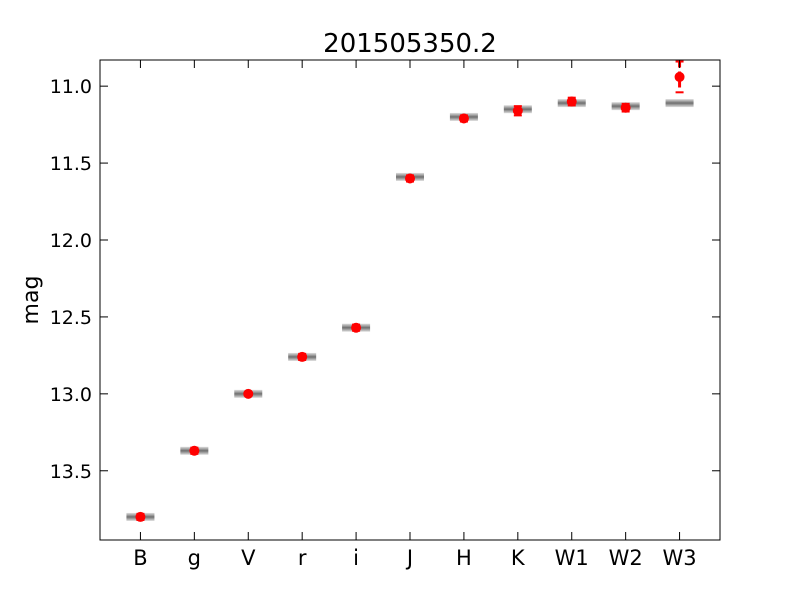 The height and width of the screenshot is (600, 800). Describe the element at coordinates (194, 558) in the screenshot. I see `x-tick-label: g` at that location.